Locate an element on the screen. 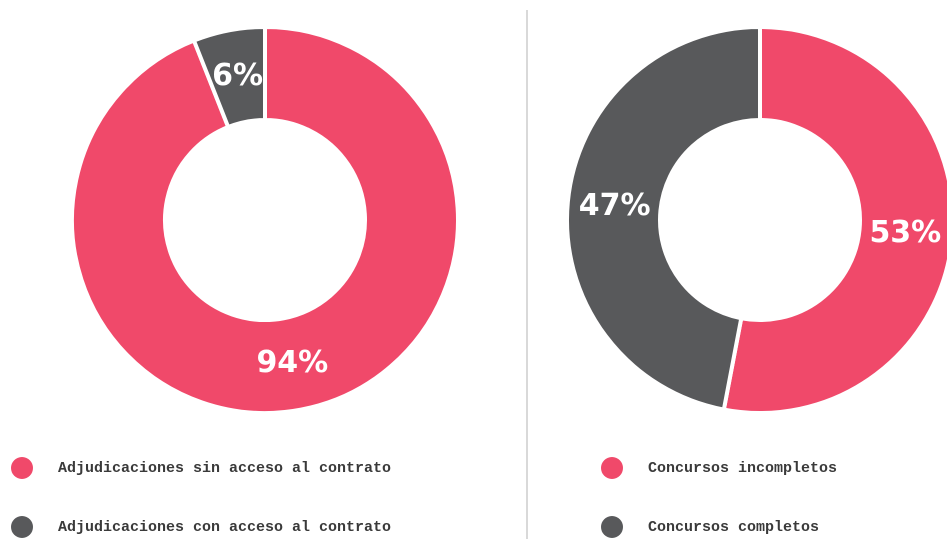 This screenshot has height=539, width=947. legend-label: Concursos incompletos is located at coordinates (742, 468).